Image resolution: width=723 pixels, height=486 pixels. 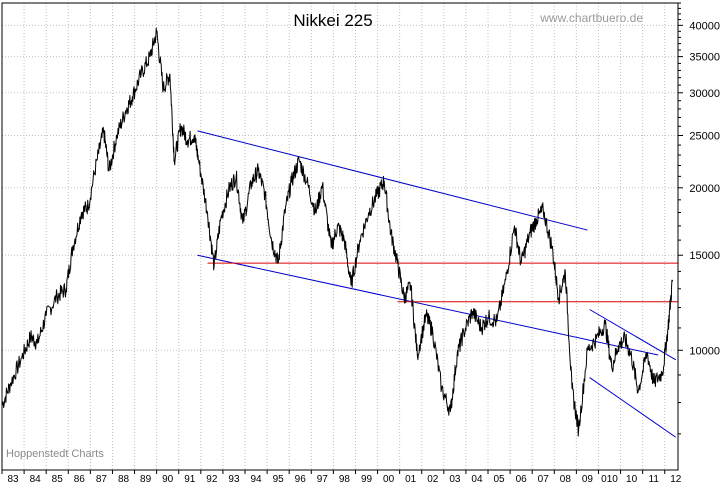 What do you see at coordinates (499, 479) in the screenshot?
I see `x-tick-label: 05` at bounding box center [499, 479].